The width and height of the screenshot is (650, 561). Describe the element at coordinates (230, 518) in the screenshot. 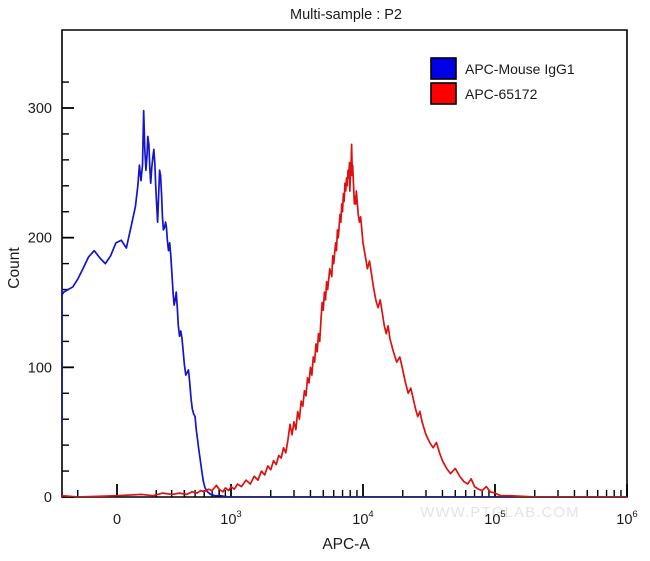

I see `x-tick-label: 10³` at that location.